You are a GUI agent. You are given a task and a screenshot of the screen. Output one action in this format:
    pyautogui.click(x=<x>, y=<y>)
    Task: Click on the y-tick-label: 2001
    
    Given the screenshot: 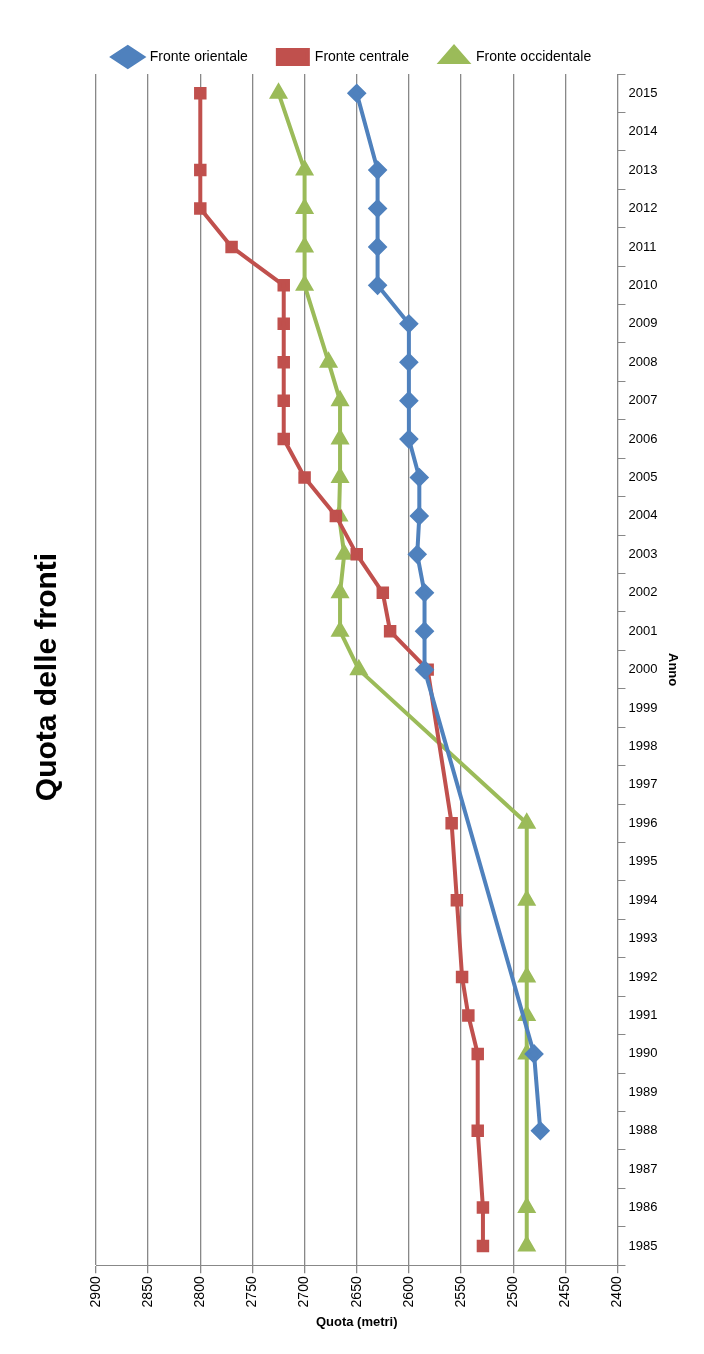 What is the action you would take?
    pyautogui.click(x=643, y=630)
    